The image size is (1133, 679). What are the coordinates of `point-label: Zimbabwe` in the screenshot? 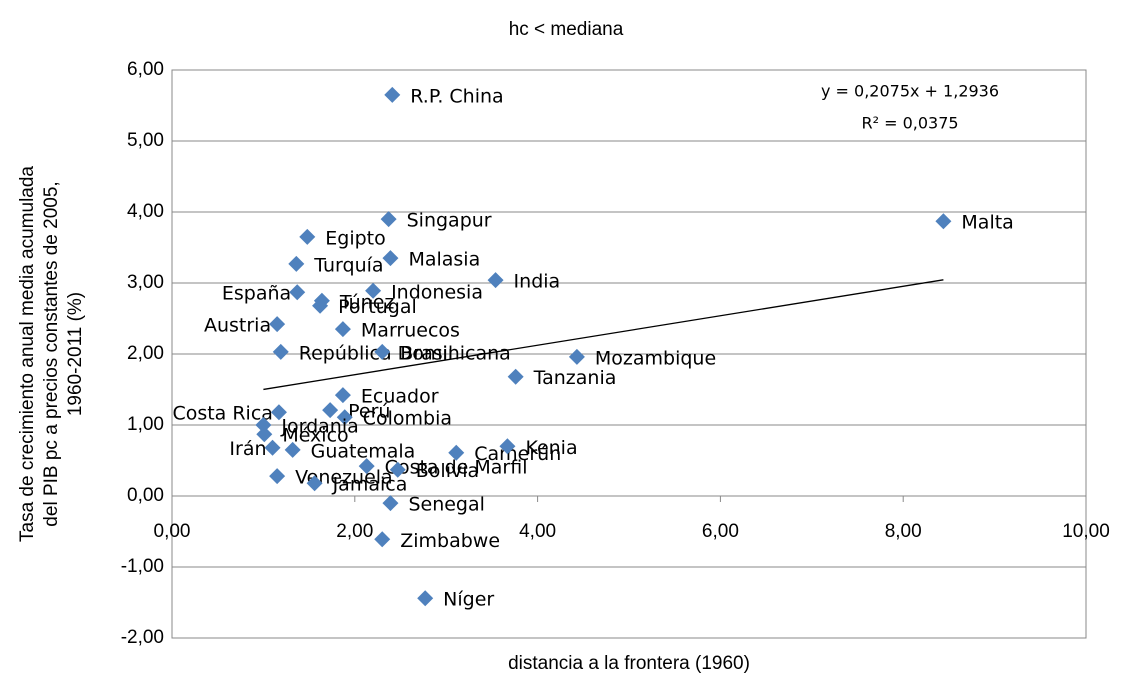 It's located at (450, 541).